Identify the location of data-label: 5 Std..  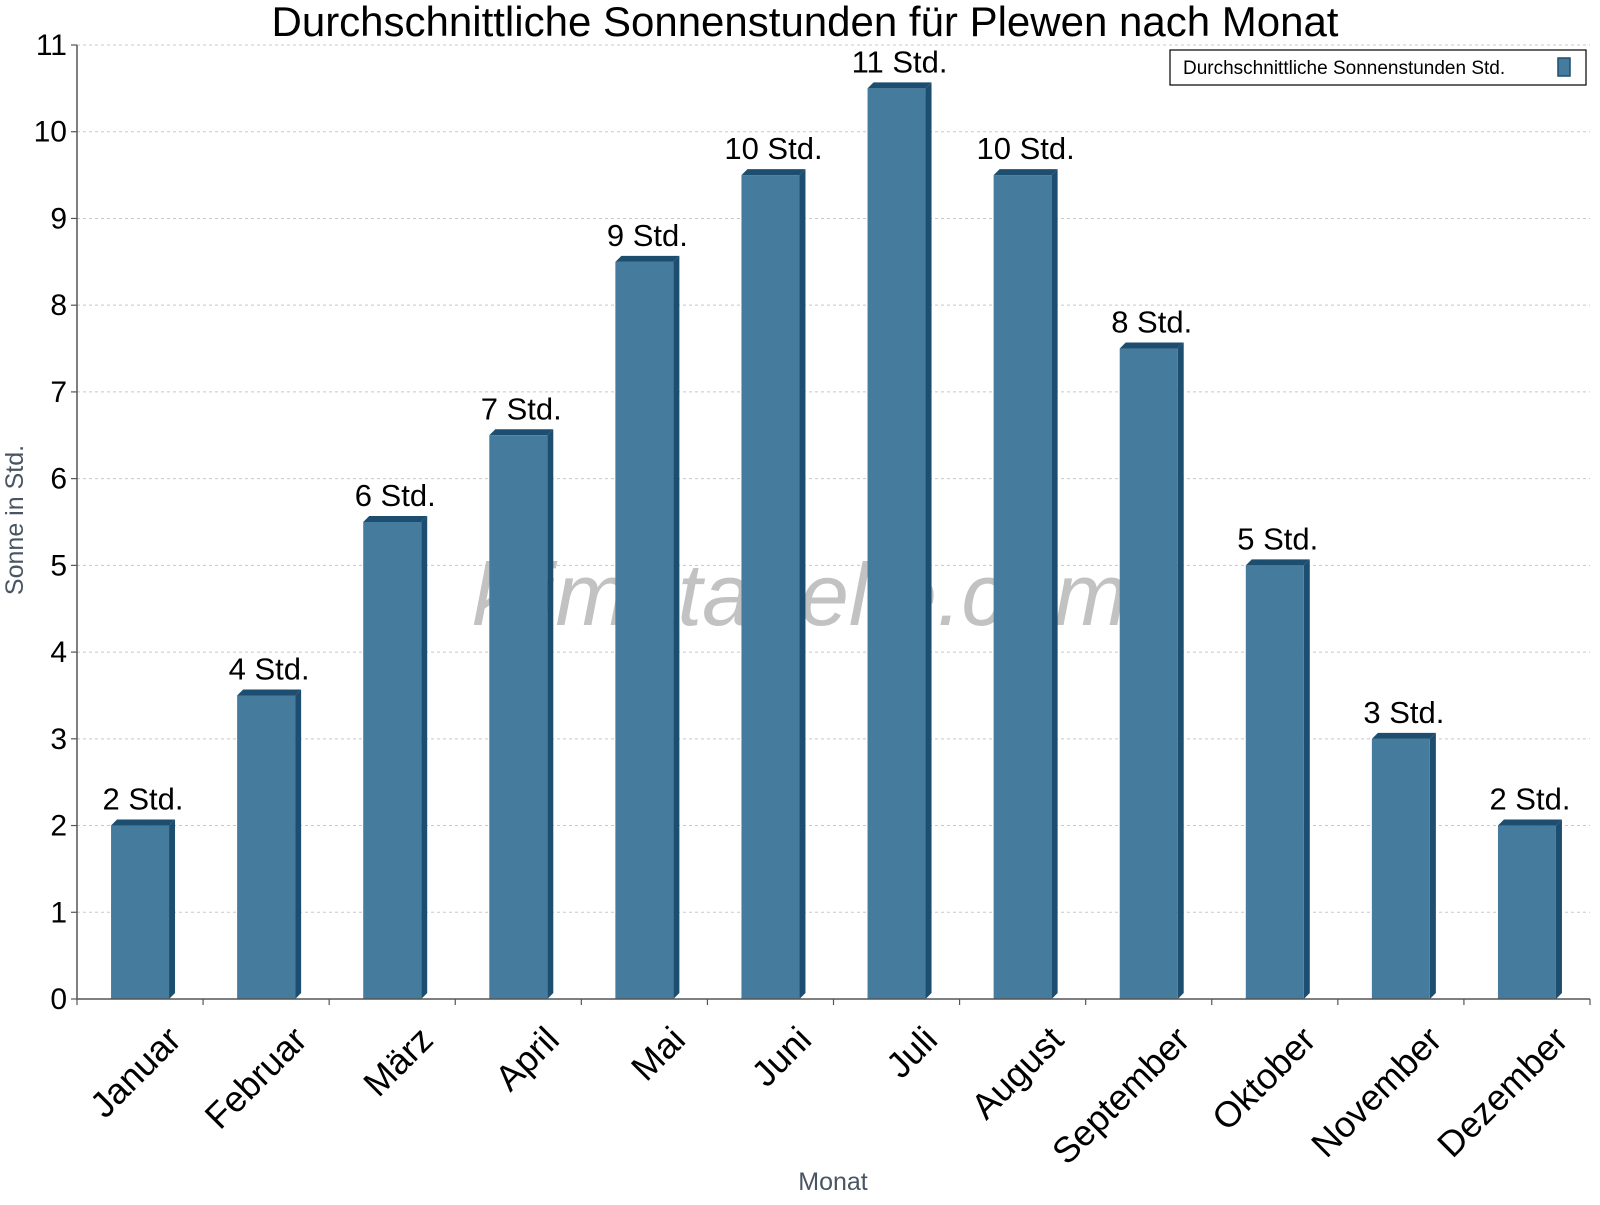
(1277, 538).